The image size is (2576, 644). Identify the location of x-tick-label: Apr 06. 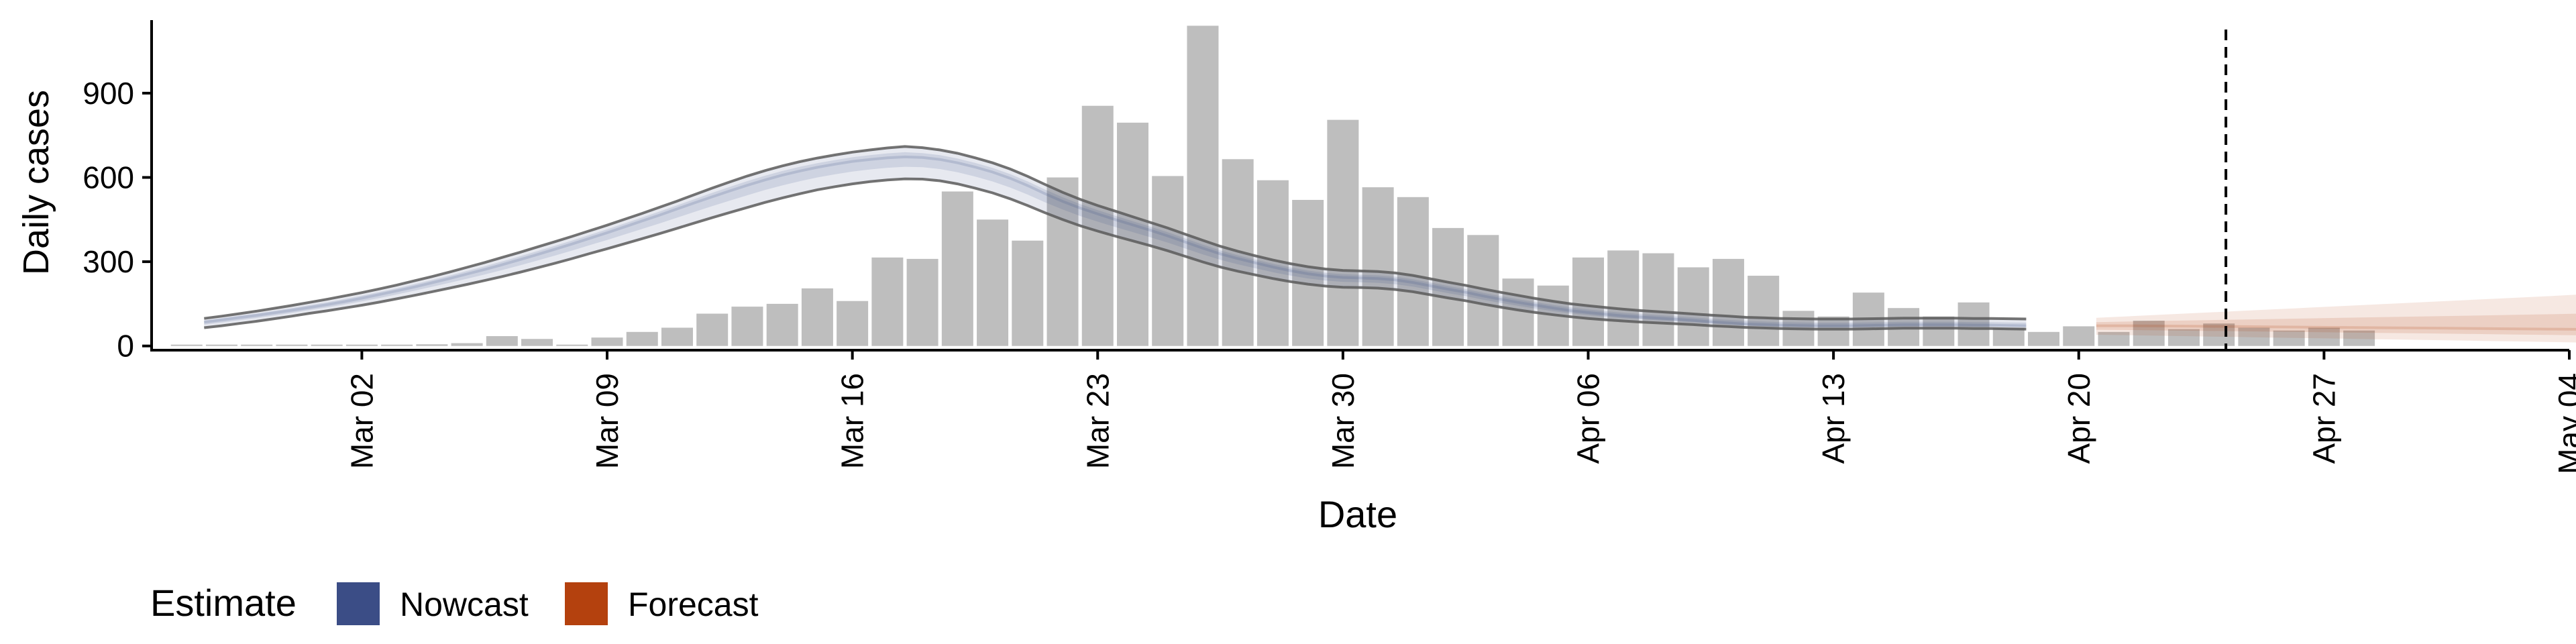
(1588, 418).